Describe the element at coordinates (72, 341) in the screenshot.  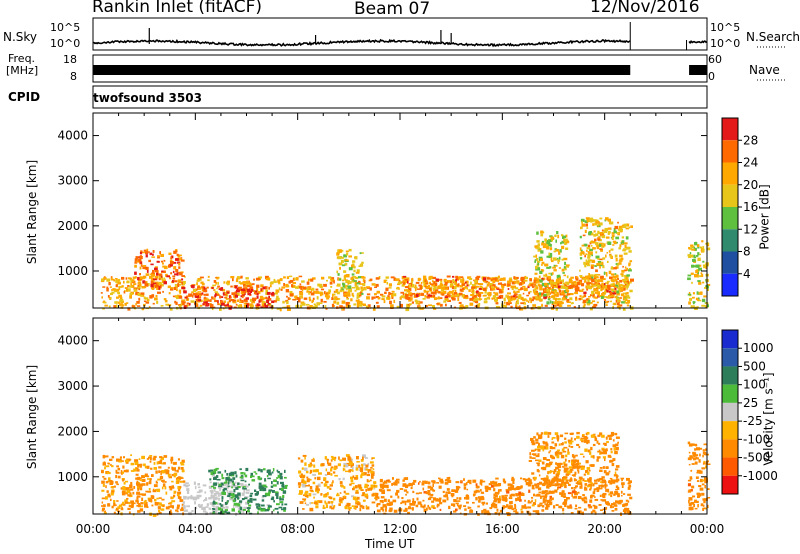
I see `velocity-ytick-label: 4000` at that location.